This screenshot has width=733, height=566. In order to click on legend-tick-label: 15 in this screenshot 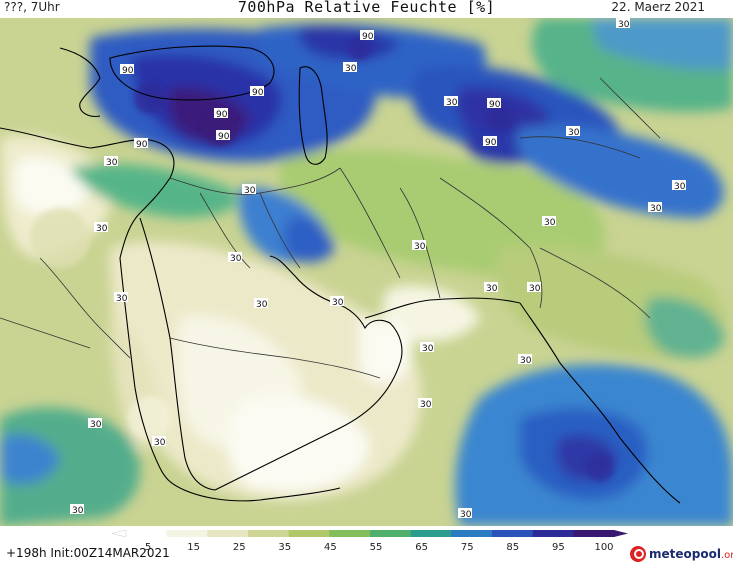, I will do `click(193, 547)`.